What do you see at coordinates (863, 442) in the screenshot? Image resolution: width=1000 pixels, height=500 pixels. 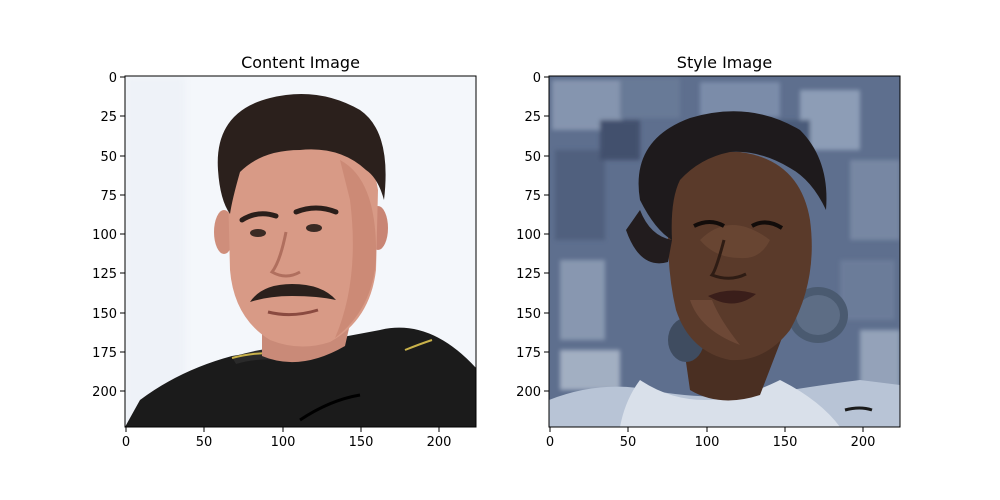 I see `style-image-xtick-label: 200` at bounding box center [863, 442].